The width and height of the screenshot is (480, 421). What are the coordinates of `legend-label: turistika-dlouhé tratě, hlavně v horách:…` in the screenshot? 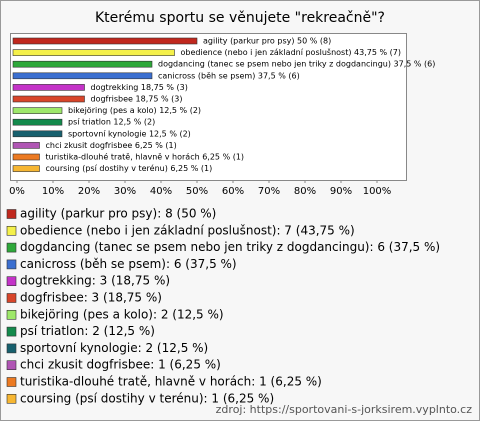 It's located at (171, 382).